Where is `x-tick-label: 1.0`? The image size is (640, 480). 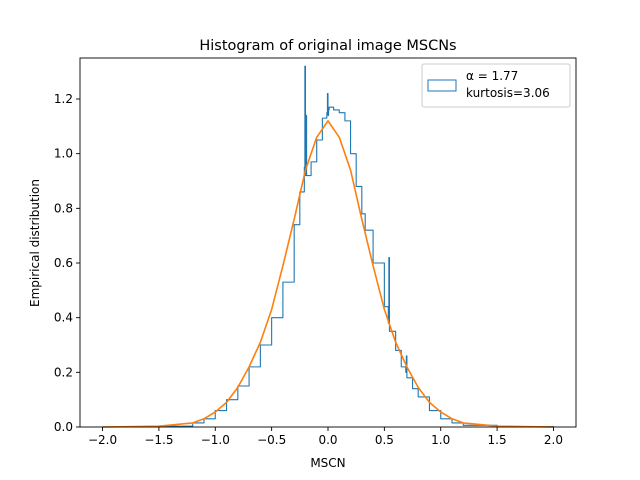 x-tick-label: 1.0 is located at coordinates (440, 440).